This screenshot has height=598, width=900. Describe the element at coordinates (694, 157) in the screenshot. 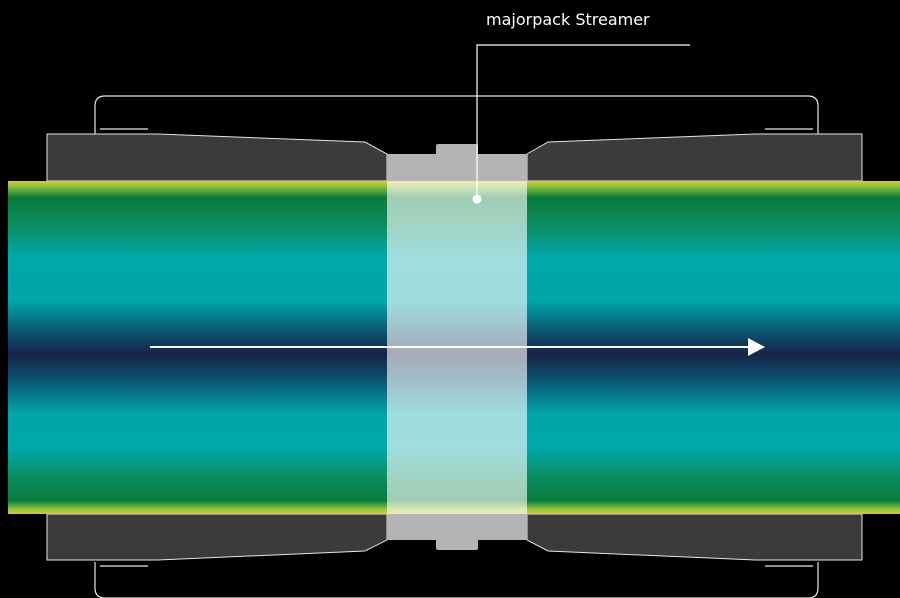

I see `clamp-top-right` at that location.